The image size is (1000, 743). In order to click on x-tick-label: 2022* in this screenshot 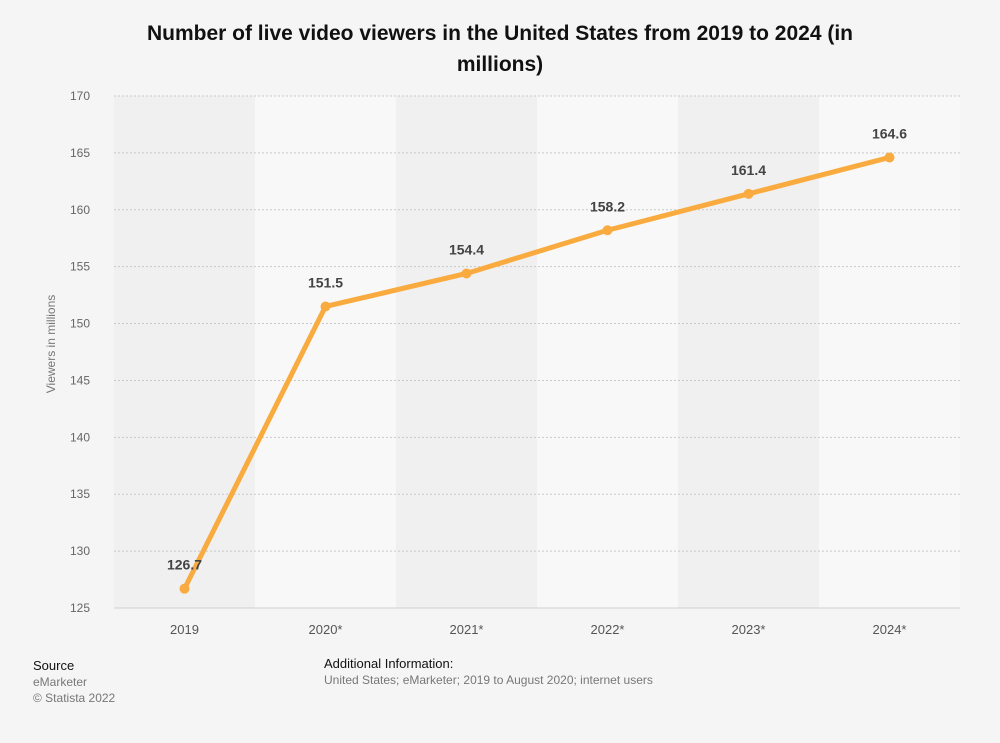, I will do `click(608, 629)`.